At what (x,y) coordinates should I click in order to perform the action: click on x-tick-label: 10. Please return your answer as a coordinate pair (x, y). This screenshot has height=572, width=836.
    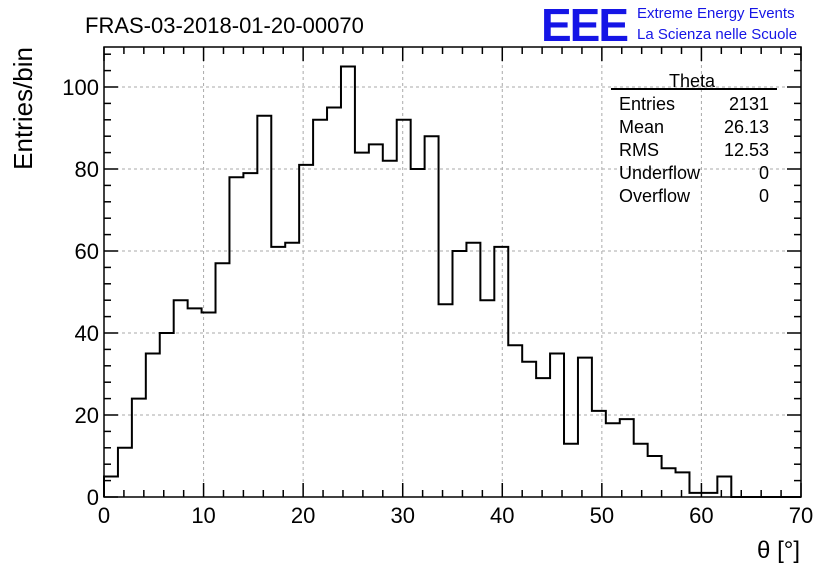
    Looking at the image, I should click on (203, 515).